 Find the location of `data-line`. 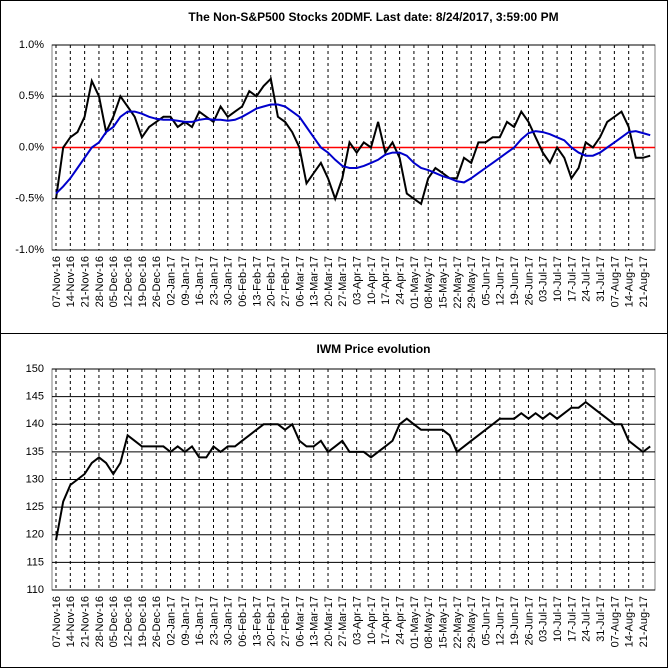

data-line is located at coordinates (353, 149).